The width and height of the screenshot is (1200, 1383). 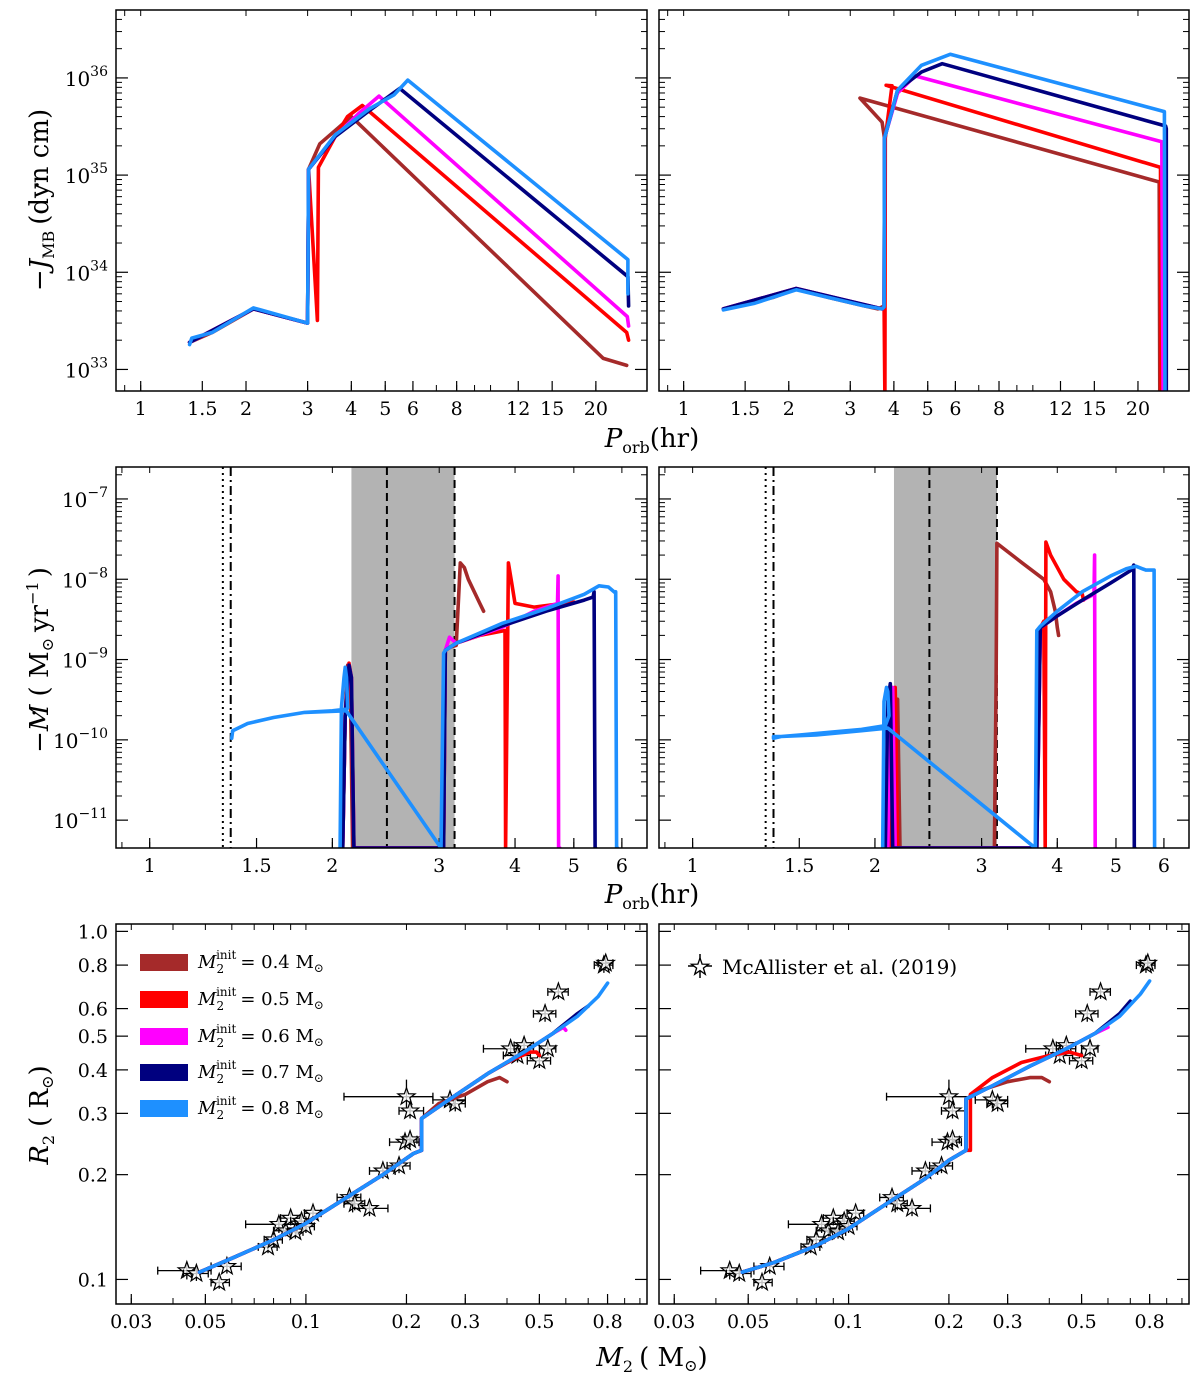 What do you see at coordinates (85, 498) in the screenshot?
I see `y-tick-label: 10⁻⁷` at bounding box center [85, 498].